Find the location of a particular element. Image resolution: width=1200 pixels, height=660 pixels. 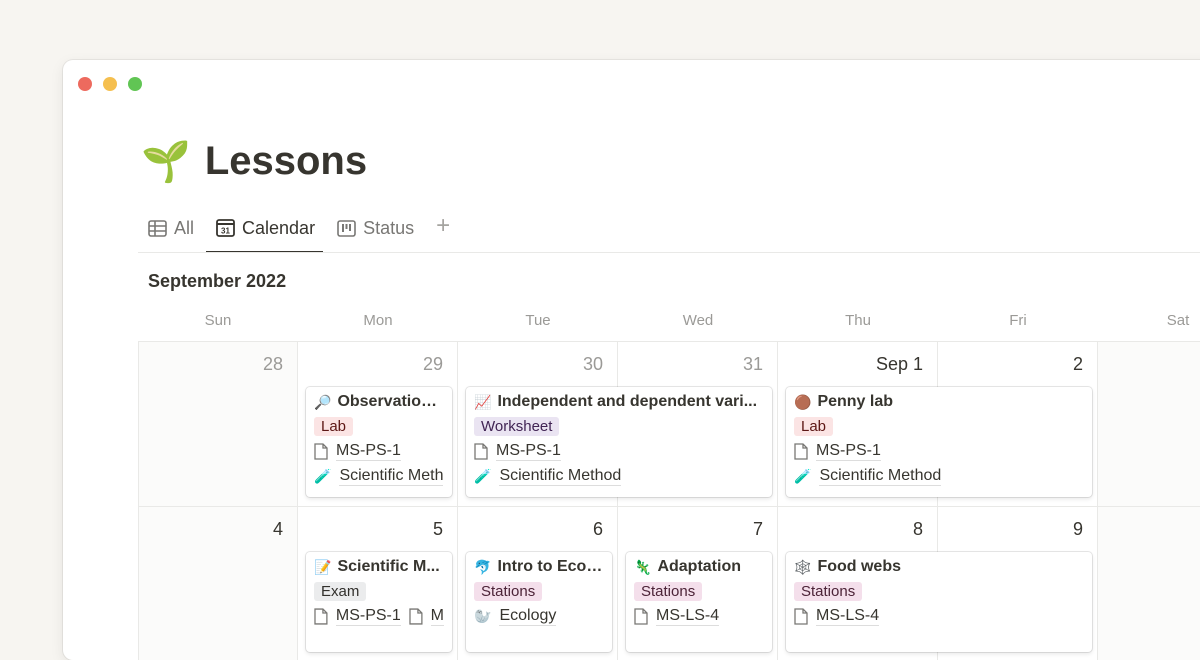

event-card: 🟤 Penny lab Lab MS-PS-1 🧪 Scientific Method is located at coordinates (939, 442).